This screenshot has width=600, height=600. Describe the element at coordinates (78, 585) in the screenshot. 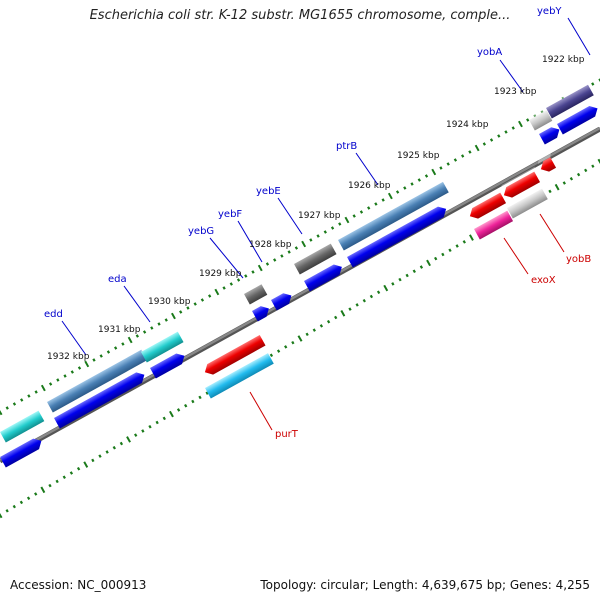

I see `accession-text: Accession: NC_000913` at that location.